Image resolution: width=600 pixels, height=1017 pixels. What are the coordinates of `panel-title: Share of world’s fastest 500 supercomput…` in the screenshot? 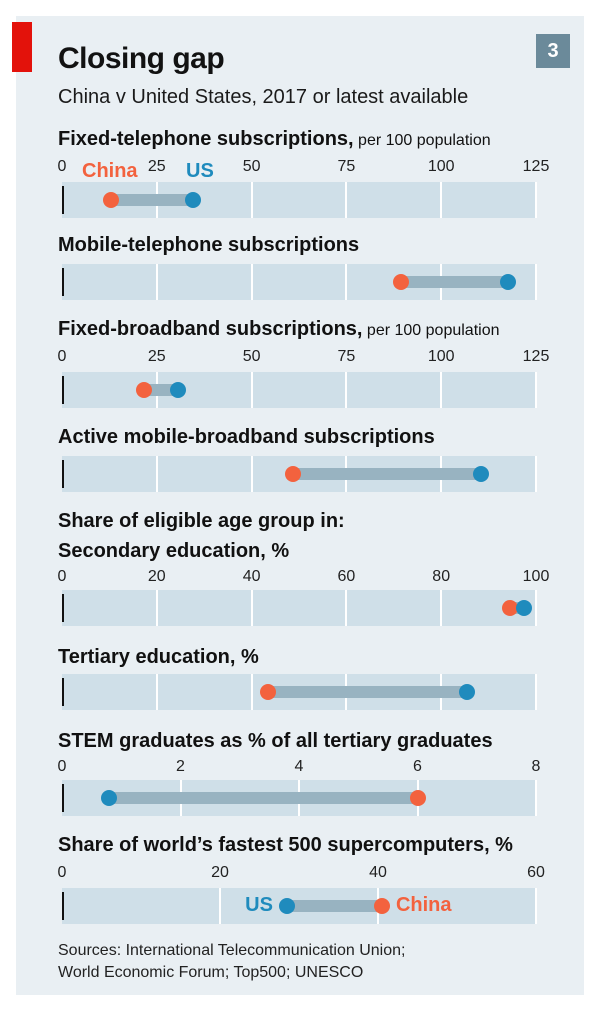 It's located at (285, 845).